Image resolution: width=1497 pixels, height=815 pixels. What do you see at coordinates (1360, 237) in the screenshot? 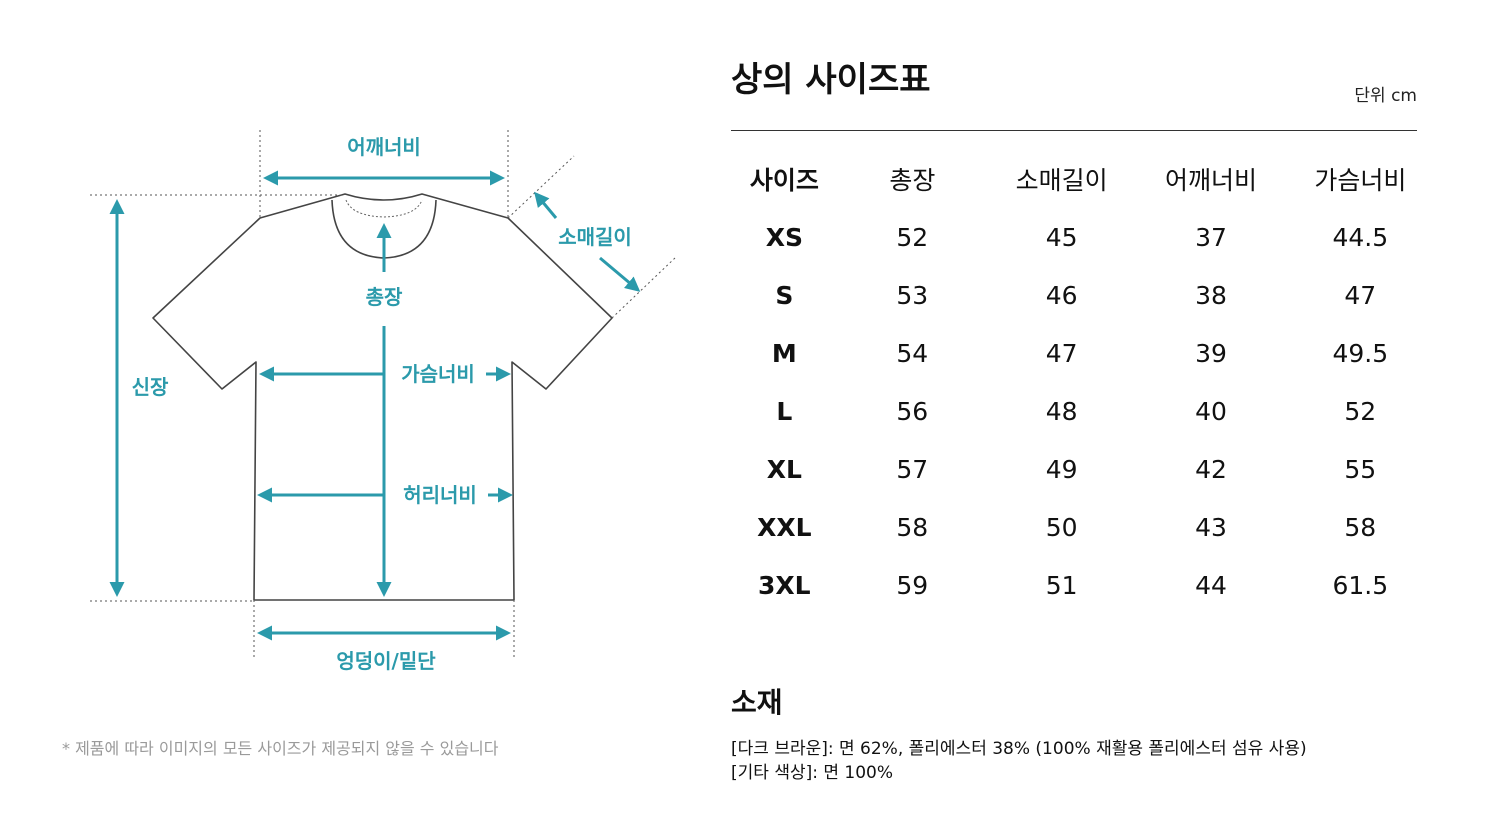
I see `chest-cell: 44.5` at bounding box center [1360, 237].